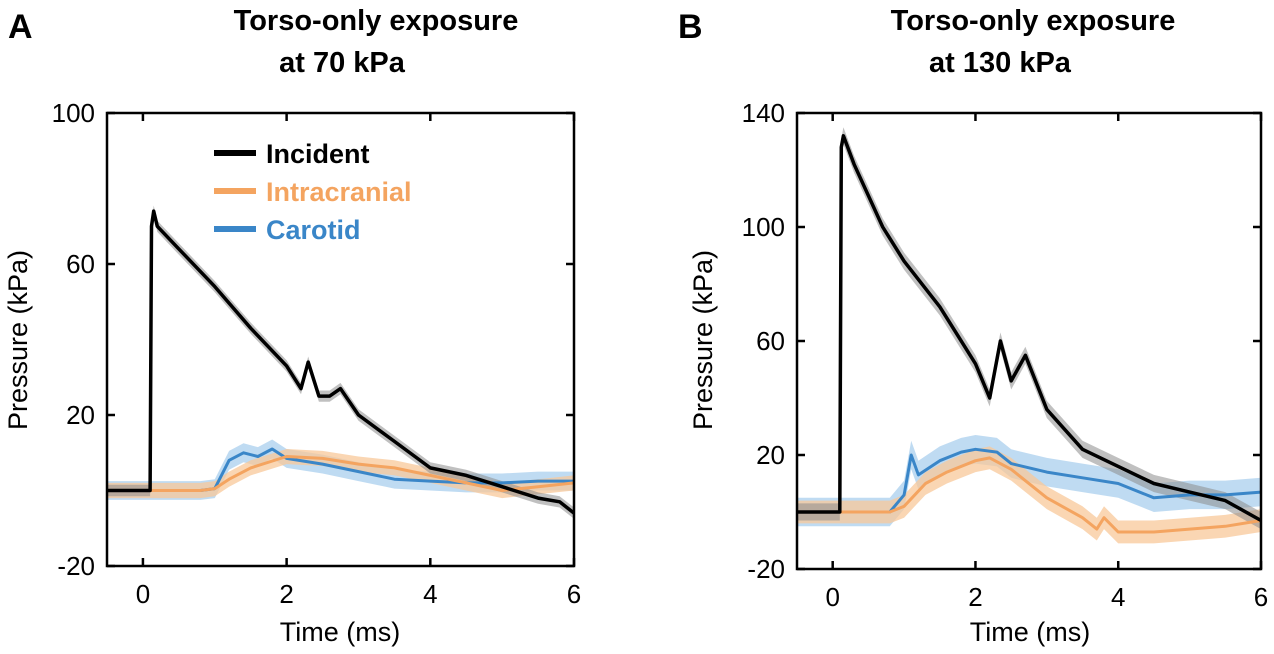  Describe the element at coordinates (703, 340) in the screenshot. I see `chart-b-y-axis-label: Pressure (kPa)` at that location.